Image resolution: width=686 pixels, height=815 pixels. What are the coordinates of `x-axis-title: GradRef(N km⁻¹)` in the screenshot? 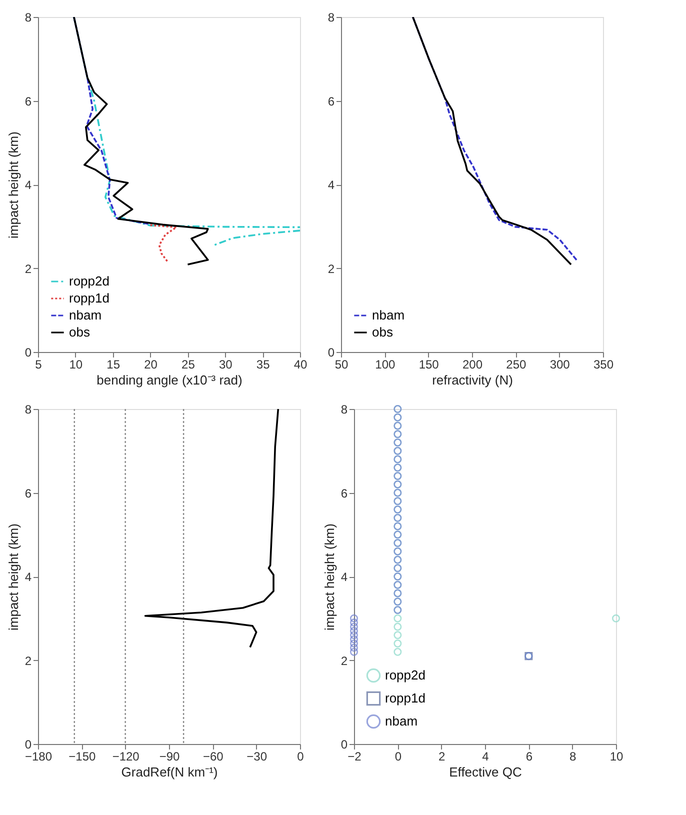 It's located at (169, 772).